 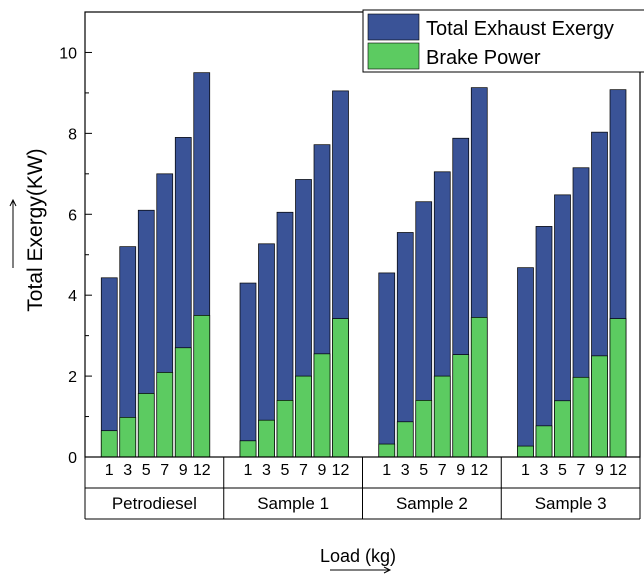 I want to click on bar-total-exhaust-exergy-g4-load1, so click(x=525, y=362).